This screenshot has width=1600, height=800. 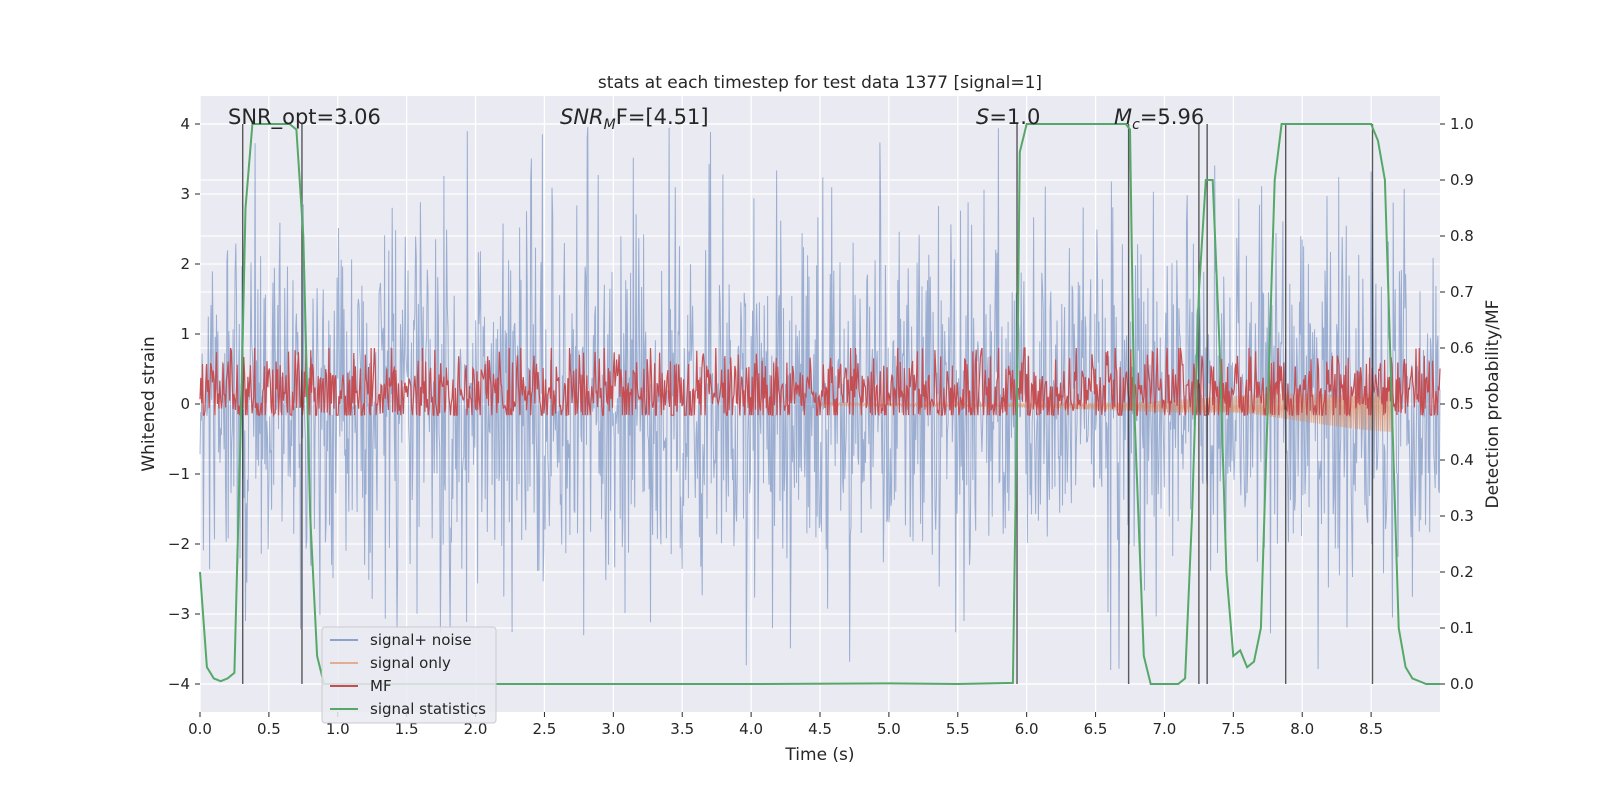 What do you see at coordinates (185, 264) in the screenshot?
I see `y-tick-label: 2` at bounding box center [185, 264].